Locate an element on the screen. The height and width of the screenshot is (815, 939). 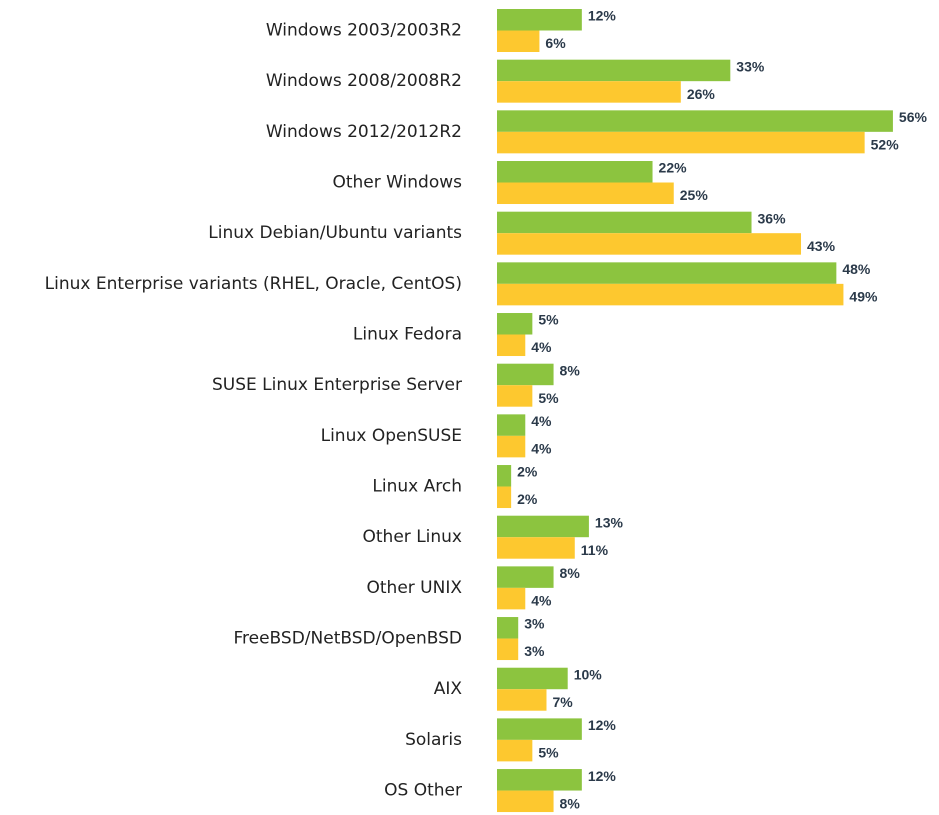
value-label: 36% is located at coordinates (772, 218).